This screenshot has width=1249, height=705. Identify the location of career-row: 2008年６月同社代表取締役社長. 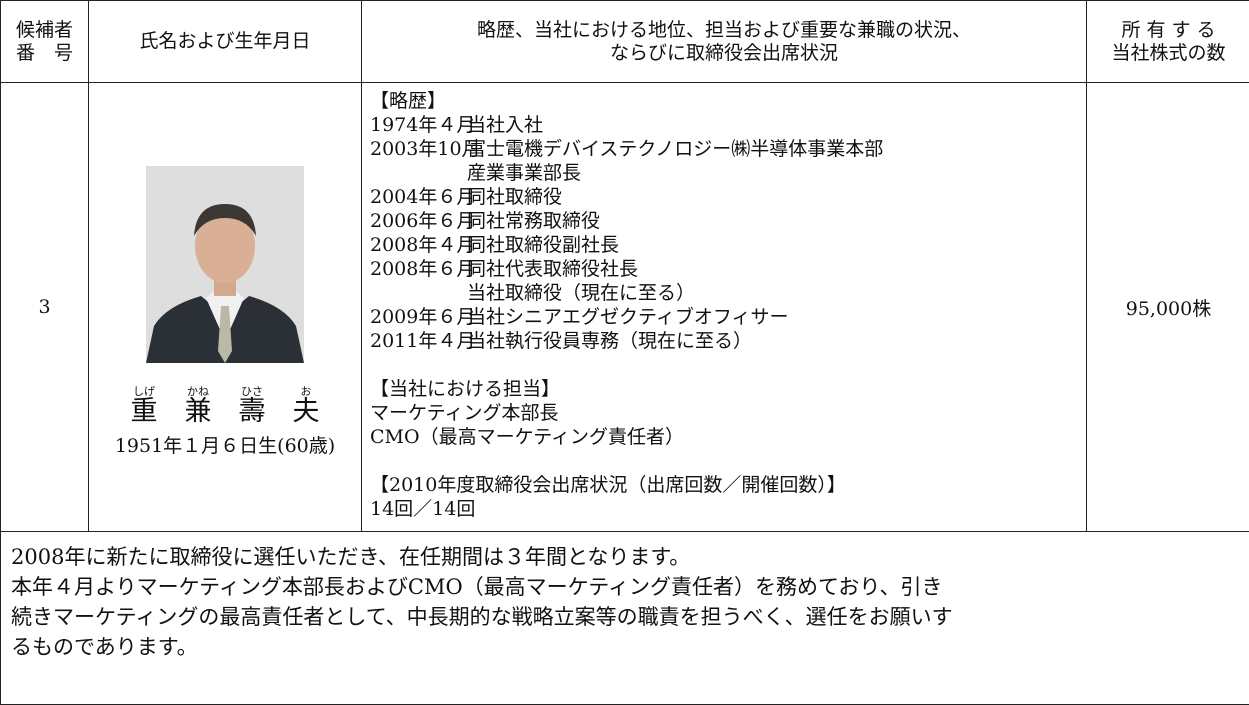
(724, 269).